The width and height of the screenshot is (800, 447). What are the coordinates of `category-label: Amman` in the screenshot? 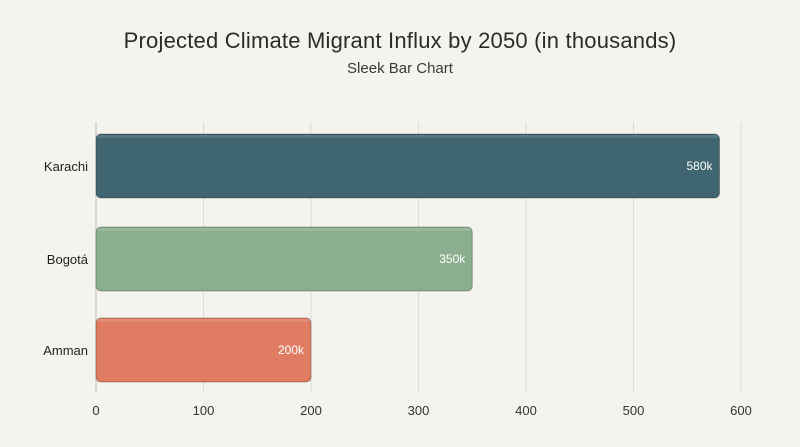 It's located at (65, 350).